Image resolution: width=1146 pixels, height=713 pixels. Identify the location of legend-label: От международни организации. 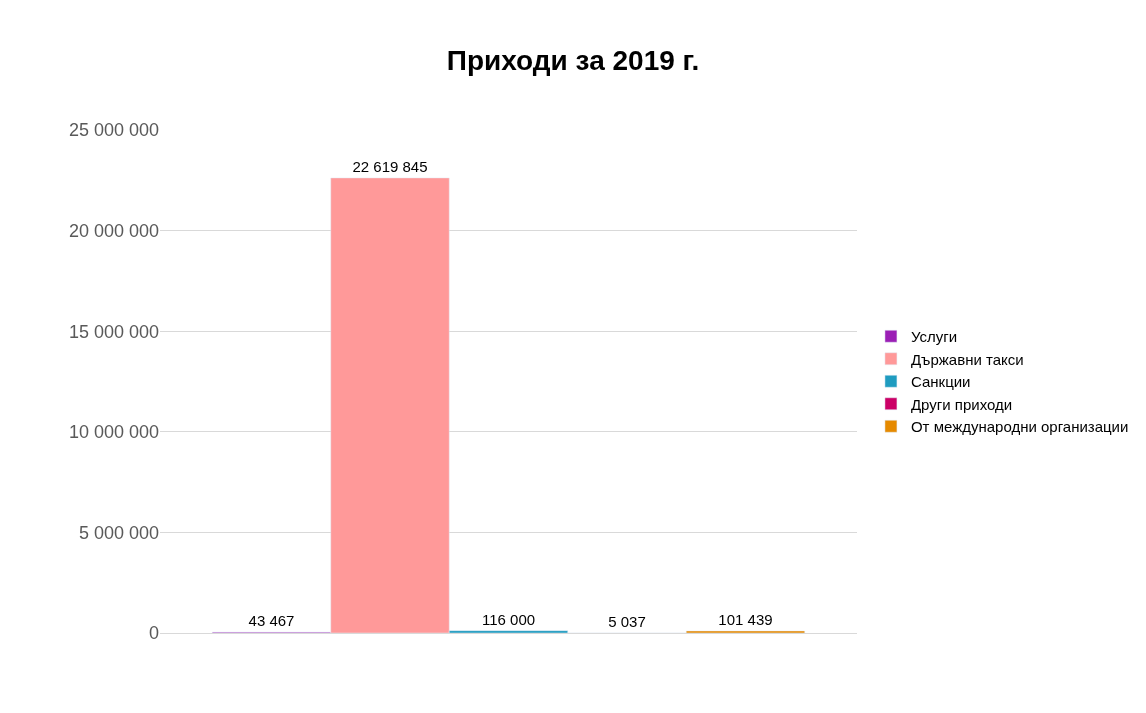
(1019, 427).